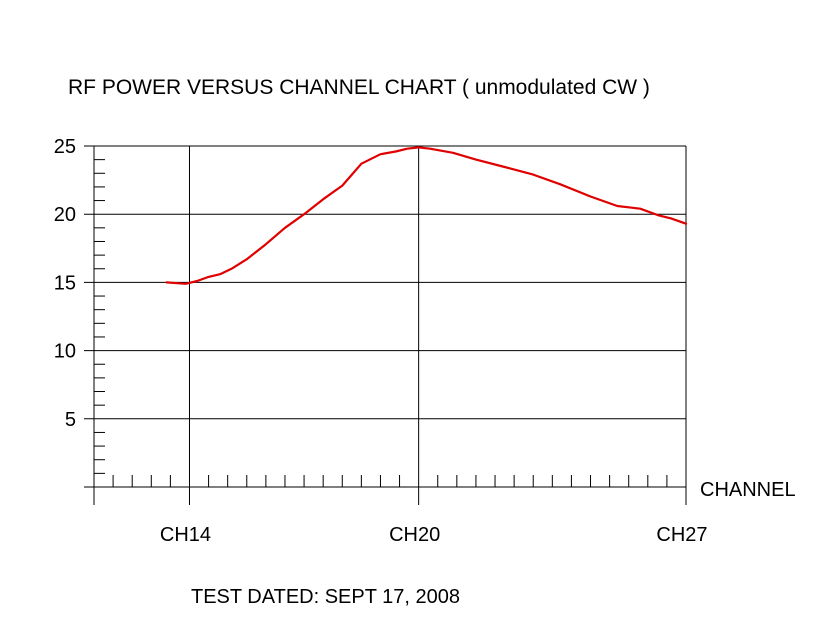  Describe the element at coordinates (65, 147) in the screenshot. I see `y-tick-label-25: 25` at that location.